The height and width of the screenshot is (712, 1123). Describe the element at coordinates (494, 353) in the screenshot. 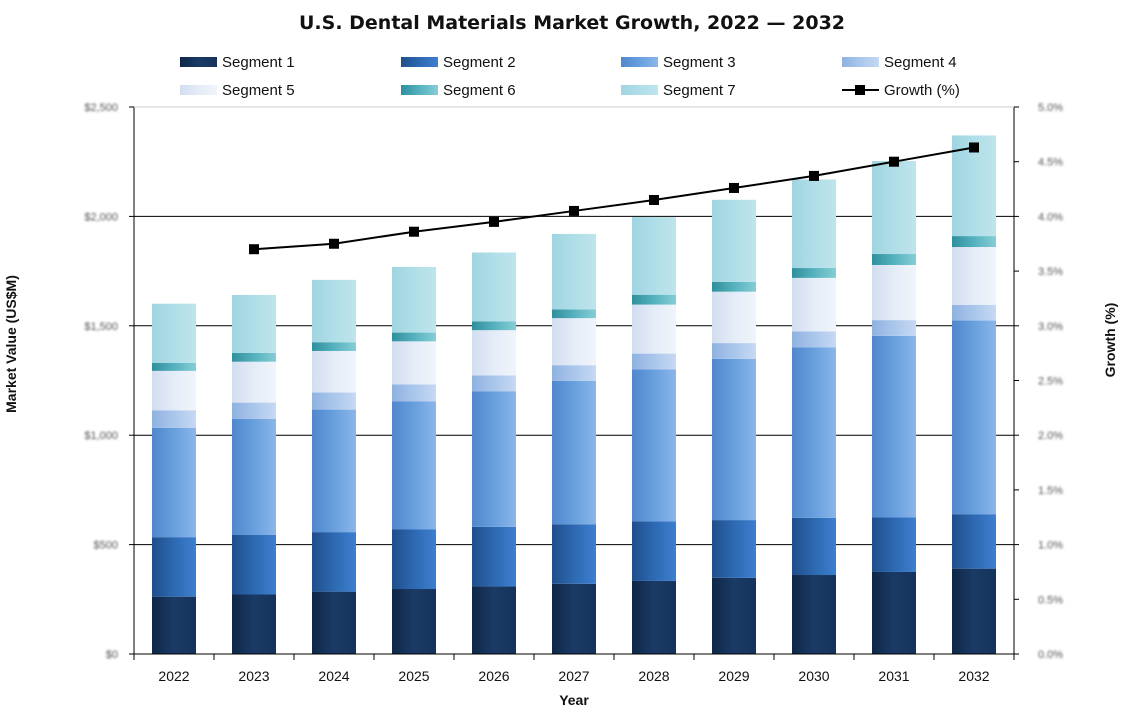

I see `bar-segment-5-2026` at that location.